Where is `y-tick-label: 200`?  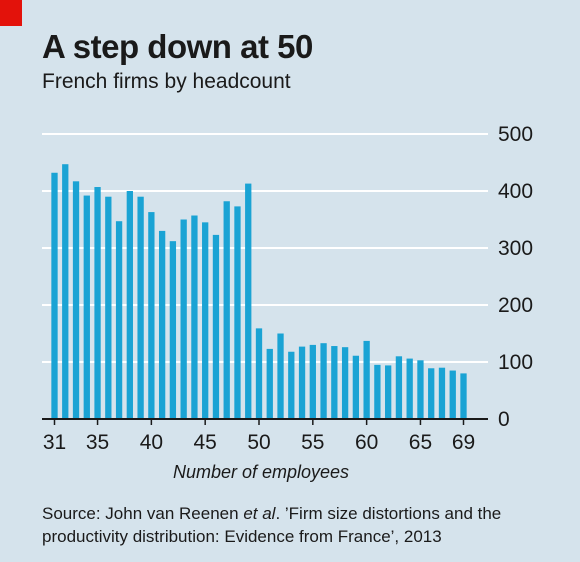 y-tick-label: 200 is located at coordinates (515, 305).